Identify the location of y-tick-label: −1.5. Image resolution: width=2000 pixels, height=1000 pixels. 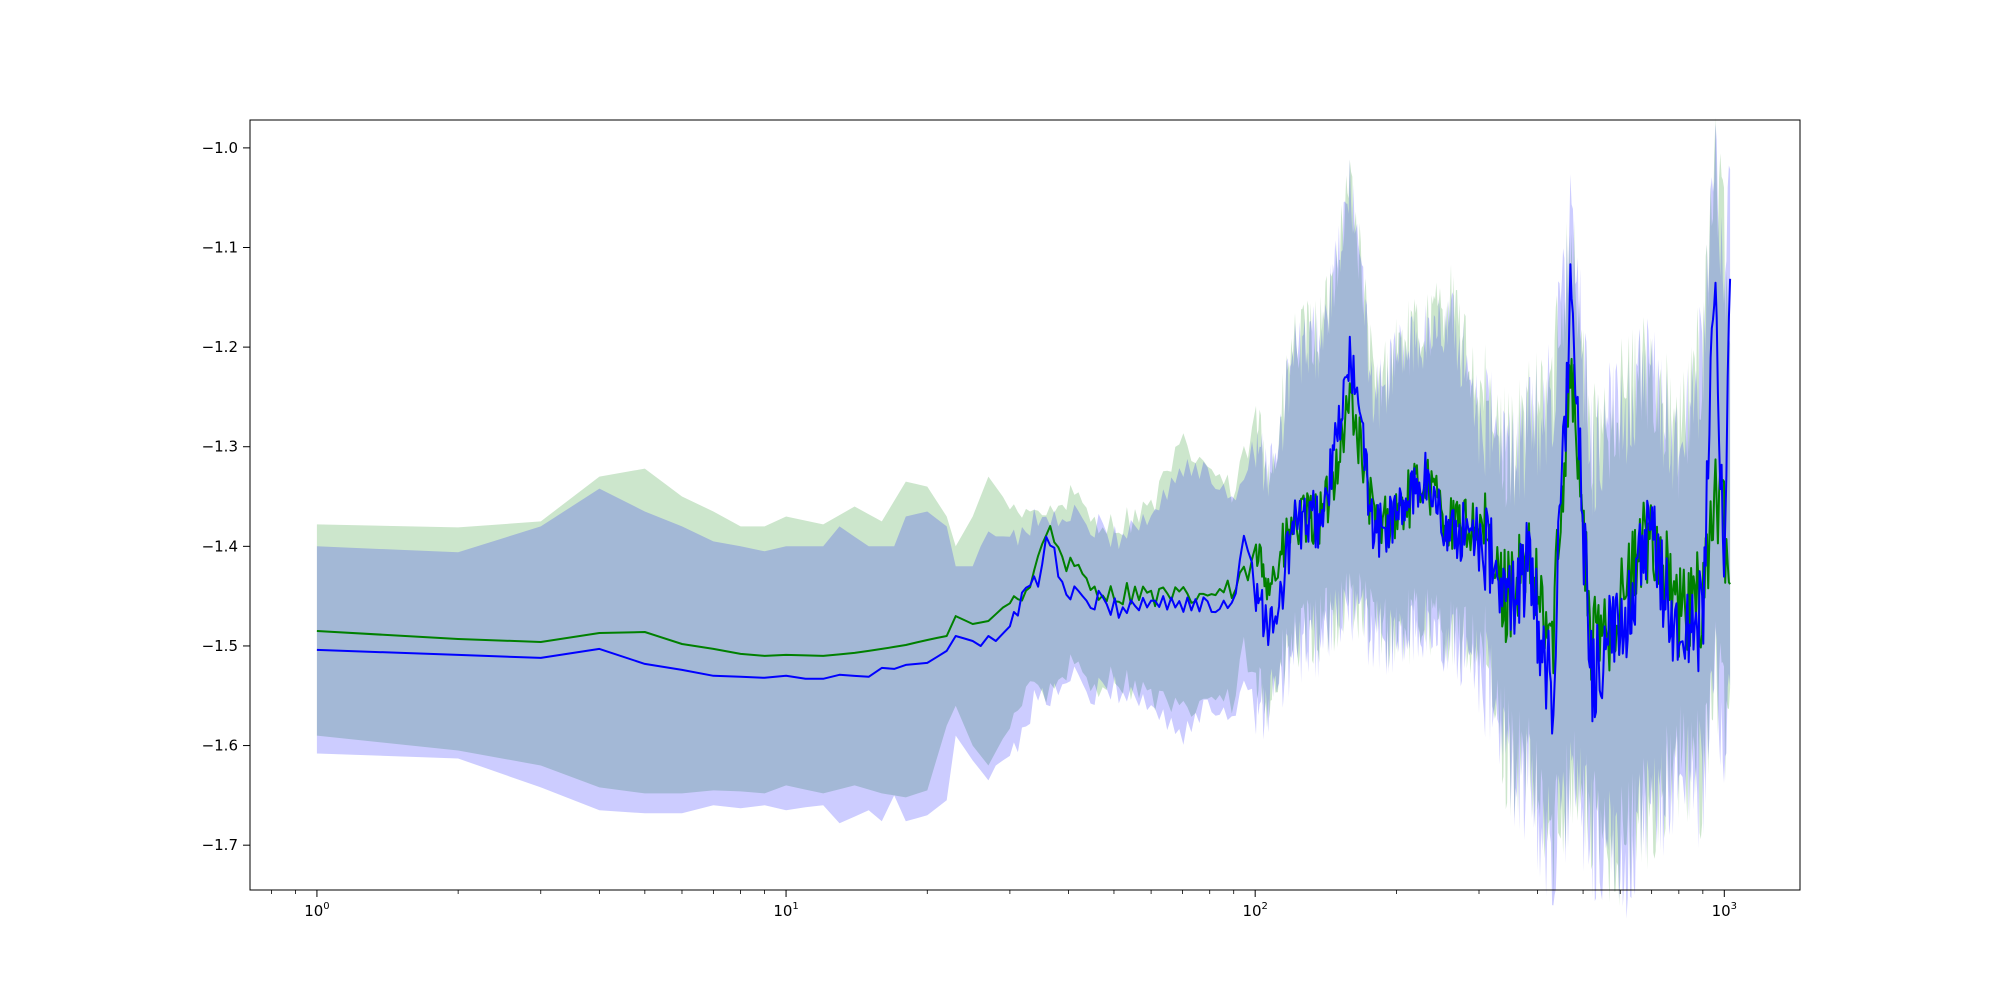
(220, 646).